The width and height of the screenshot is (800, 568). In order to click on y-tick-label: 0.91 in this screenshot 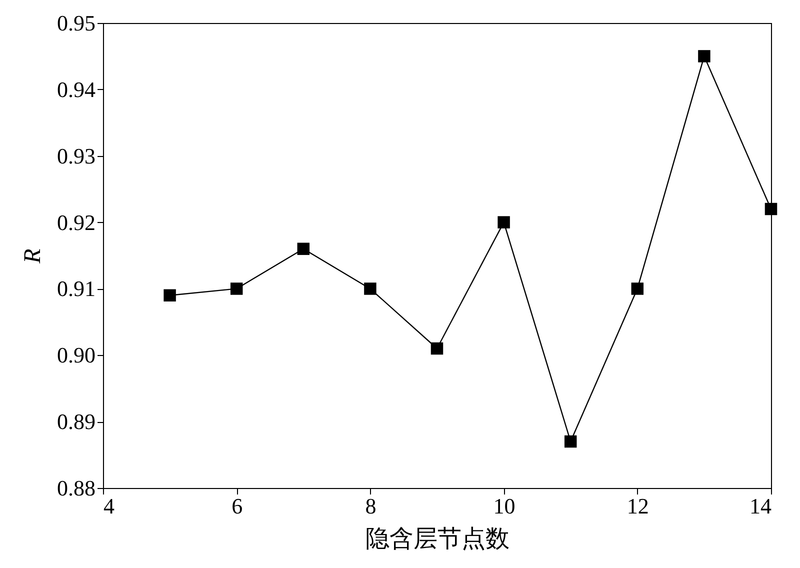, I will do `click(76, 289)`.